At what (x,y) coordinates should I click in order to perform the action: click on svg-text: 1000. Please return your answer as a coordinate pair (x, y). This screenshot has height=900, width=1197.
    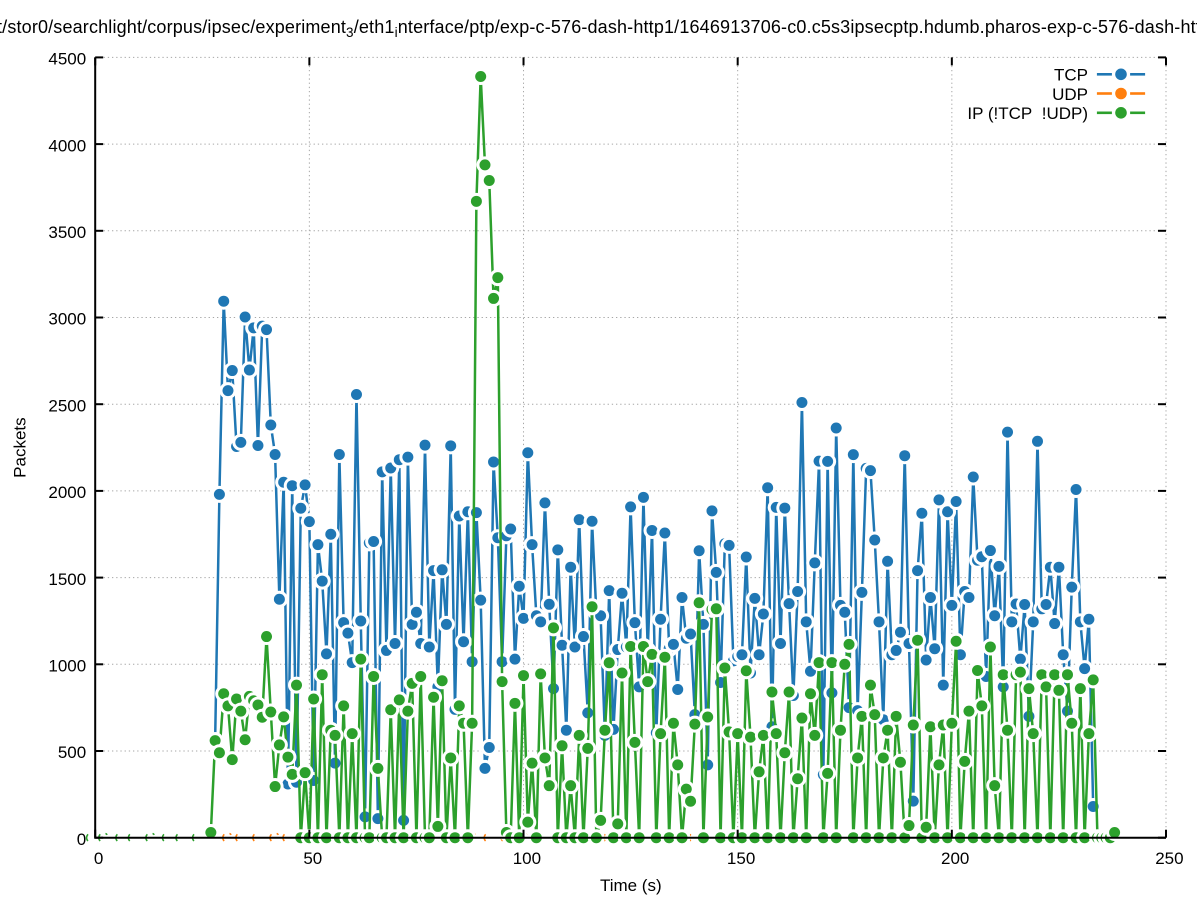
    Looking at the image, I should click on (67, 666).